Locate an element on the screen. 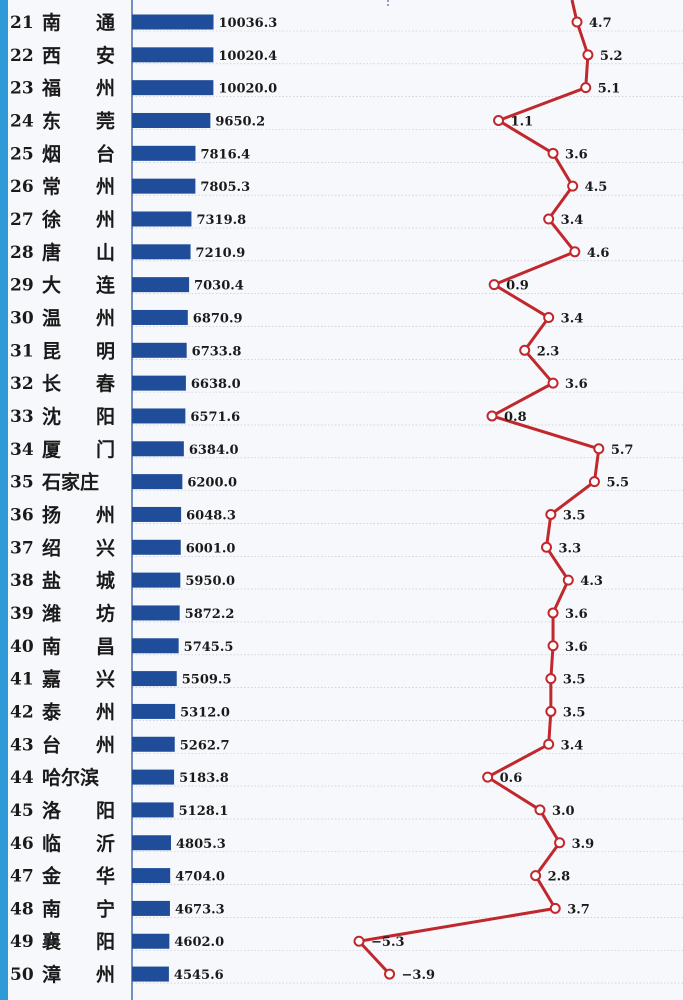 The width and height of the screenshot is (683, 1000). growth-value-label: 3.4 is located at coordinates (572, 318).